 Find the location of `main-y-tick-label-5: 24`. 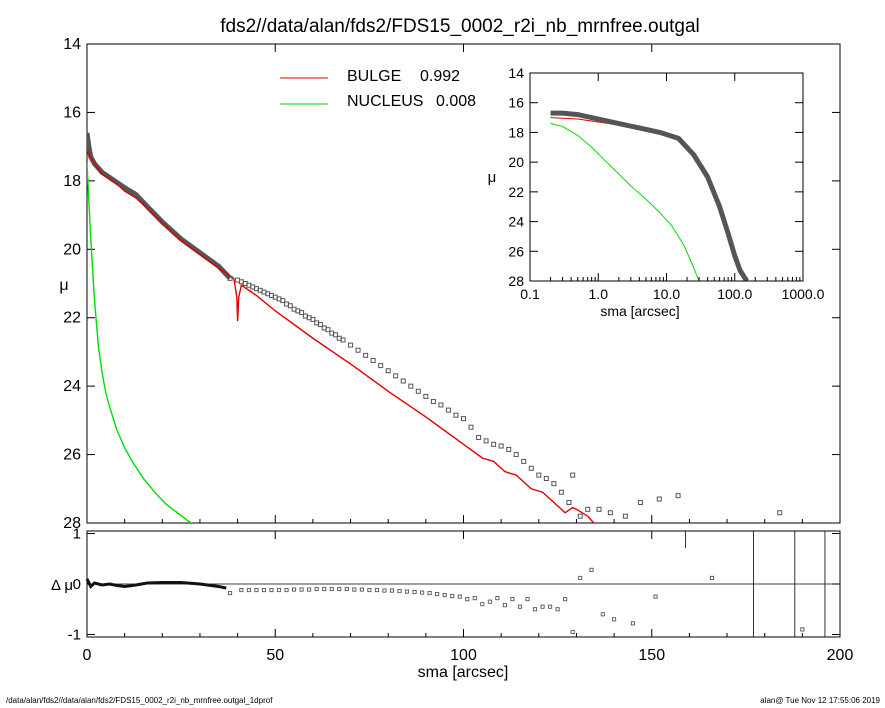

main-y-tick-label-5: 24 is located at coordinates (72, 386).